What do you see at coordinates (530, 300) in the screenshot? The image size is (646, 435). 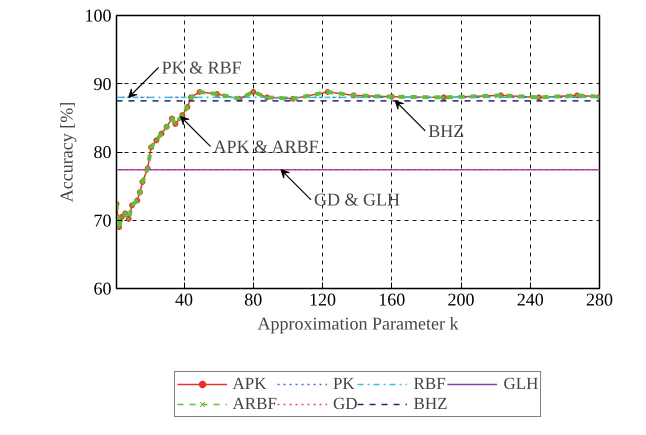 I see `x-tick-label: 240` at bounding box center [530, 300].